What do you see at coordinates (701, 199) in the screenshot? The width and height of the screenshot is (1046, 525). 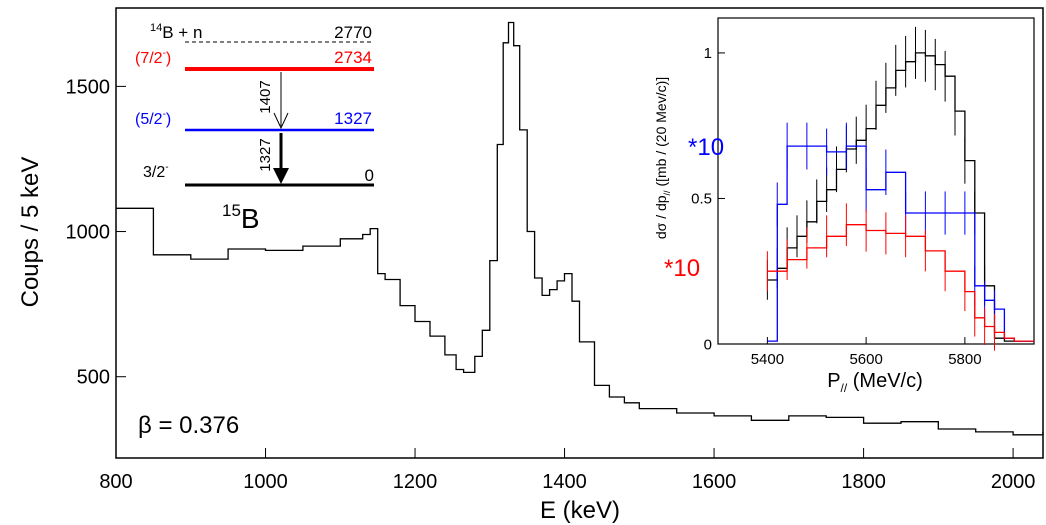 I see `inset-y-tick-label-1: 0.5` at bounding box center [701, 199].